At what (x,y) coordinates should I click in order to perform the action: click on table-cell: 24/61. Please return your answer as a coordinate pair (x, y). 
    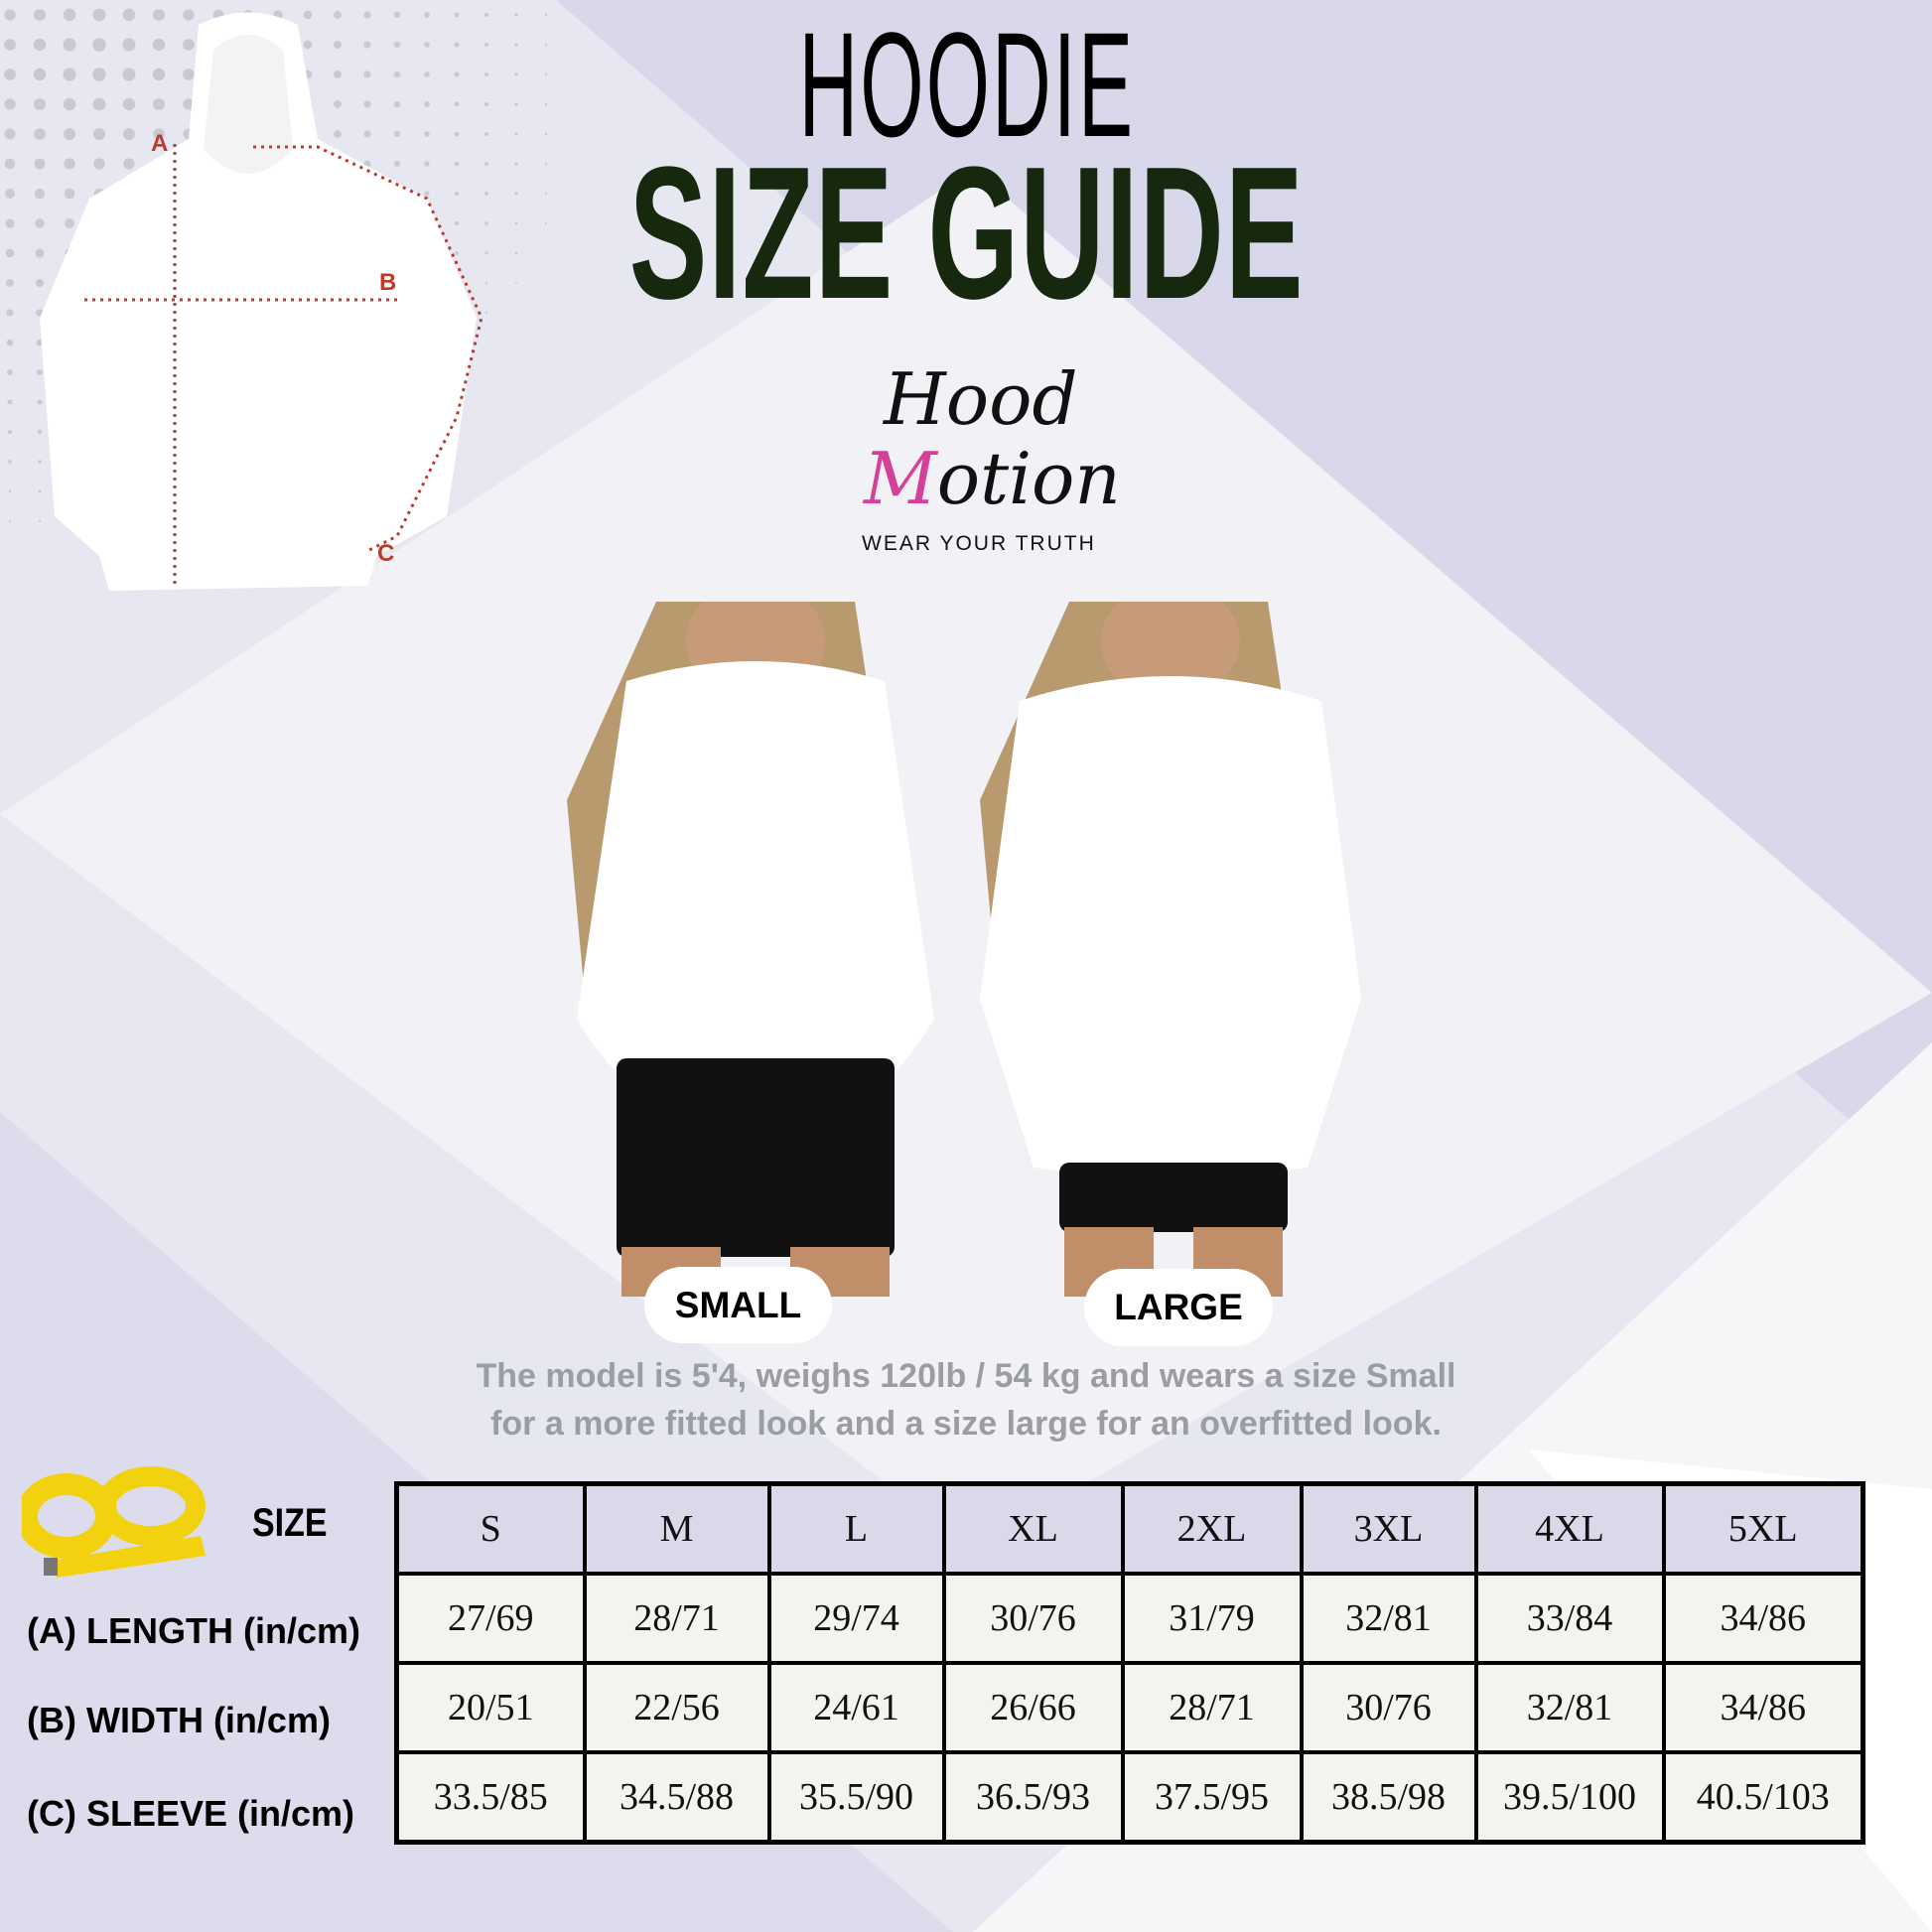
    Looking at the image, I should click on (856, 1708).